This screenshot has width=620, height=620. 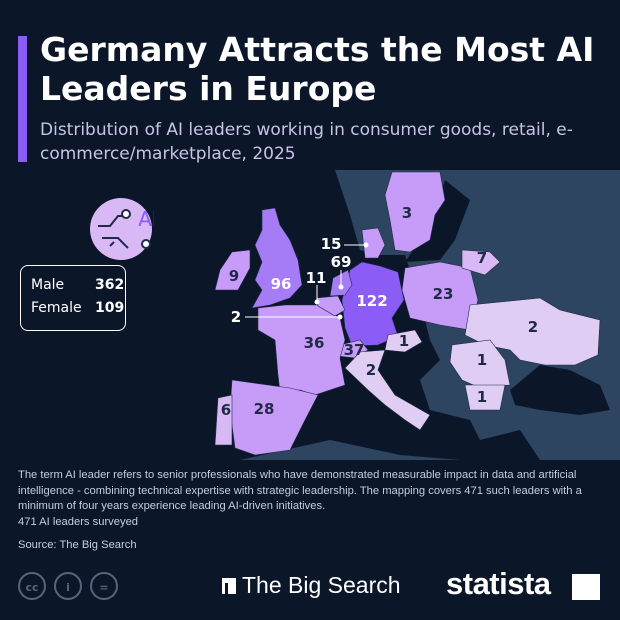 I want to click on value-label-austria: 1, so click(x=404, y=341).